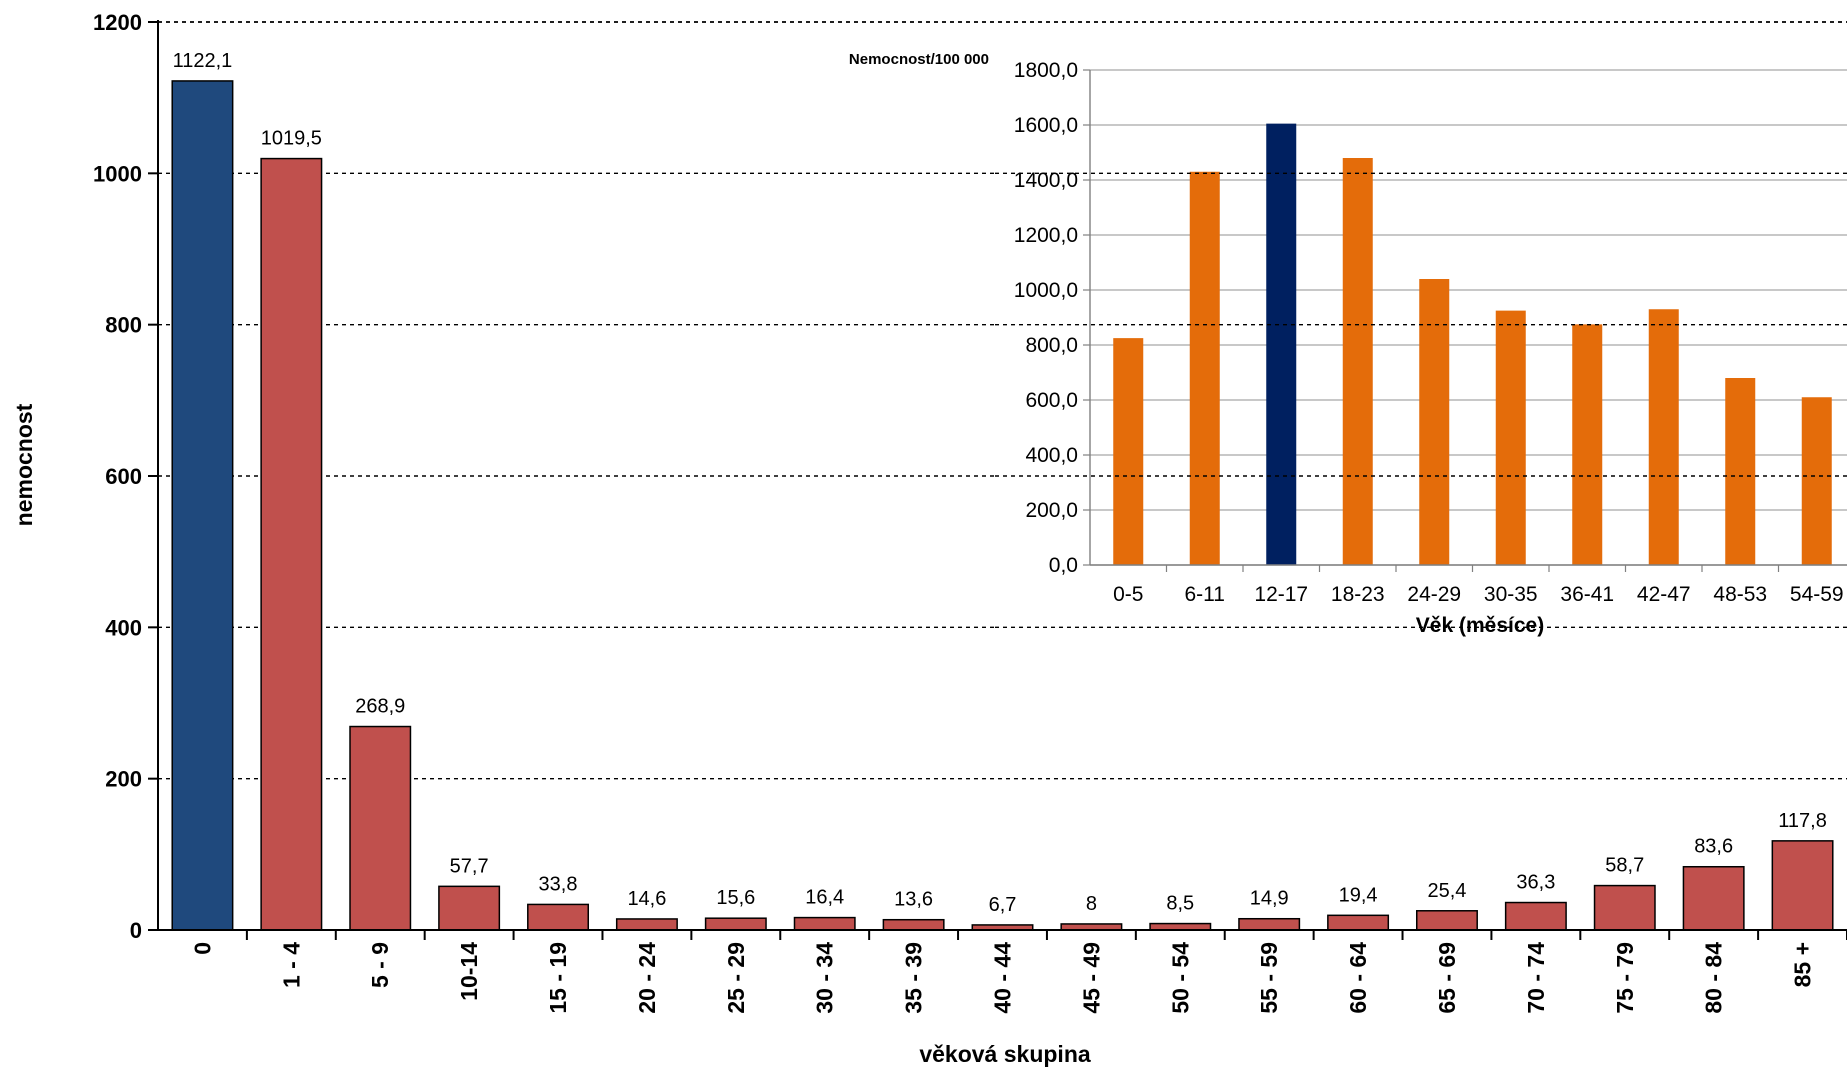  What do you see at coordinates (646, 899) in the screenshot?
I see `main-data-label: 14,6` at bounding box center [646, 899].